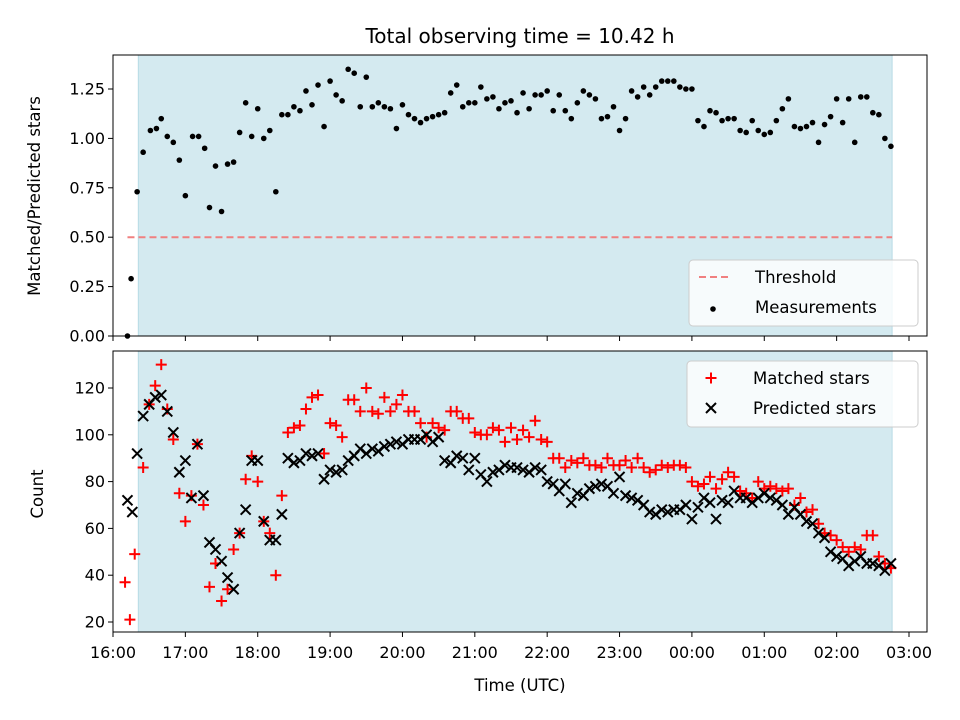 This screenshot has width=960, height=720. What do you see at coordinates (95, 622) in the screenshot?
I see `y-tick-label: 20` at bounding box center [95, 622].